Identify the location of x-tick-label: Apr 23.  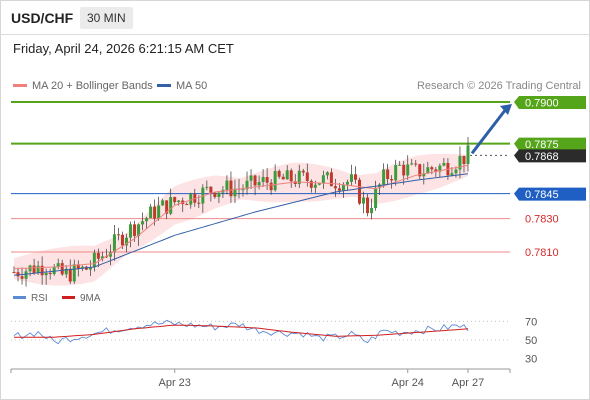
(174, 383).